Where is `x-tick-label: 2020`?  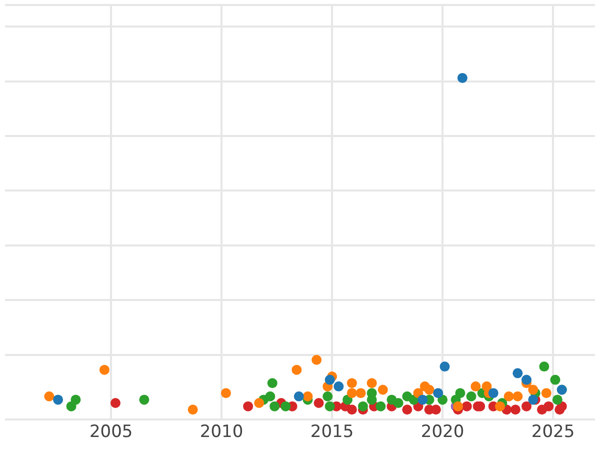 x-tick-label: 2020 is located at coordinates (442, 432).